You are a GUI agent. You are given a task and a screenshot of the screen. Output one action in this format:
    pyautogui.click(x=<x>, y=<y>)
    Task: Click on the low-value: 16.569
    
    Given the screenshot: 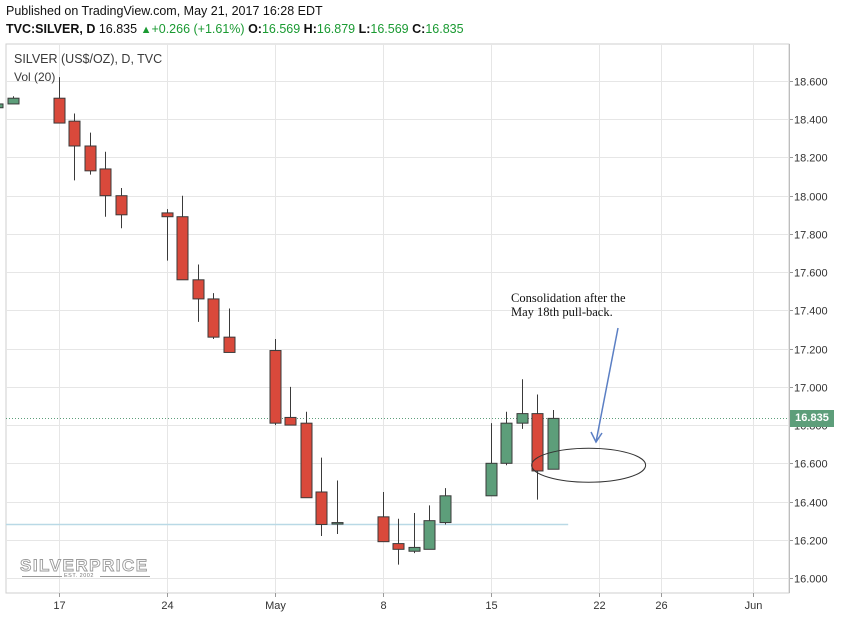 What is the action you would take?
    pyautogui.click(x=389, y=29)
    